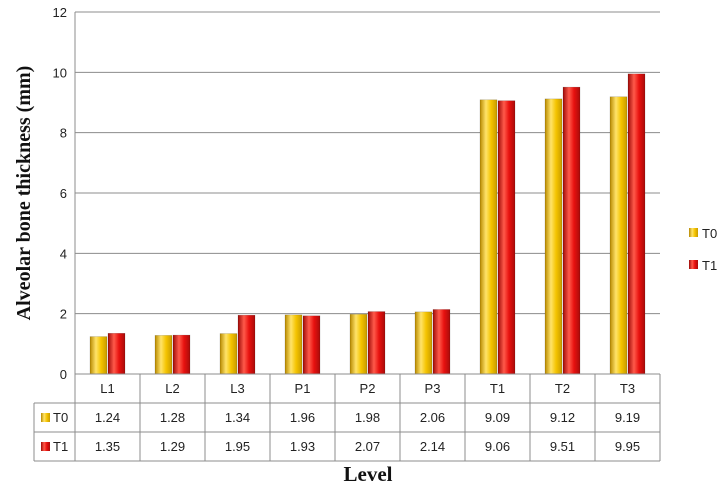 The height and width of the screenshot is (490, 728). I want to click on y-tick-label: 6, so click(63, 193).